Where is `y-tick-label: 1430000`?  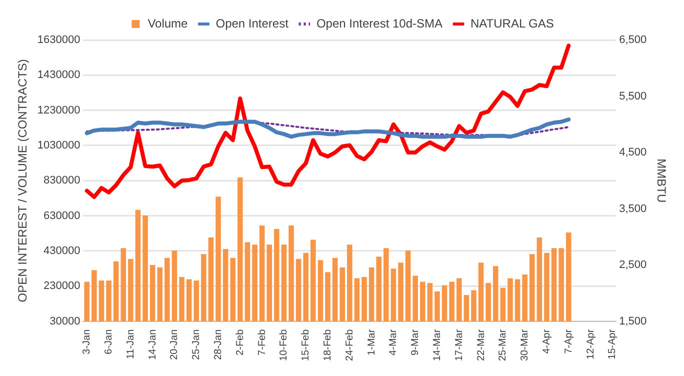 y-tick-label: 1430000 is located at coordinates (58, 75).